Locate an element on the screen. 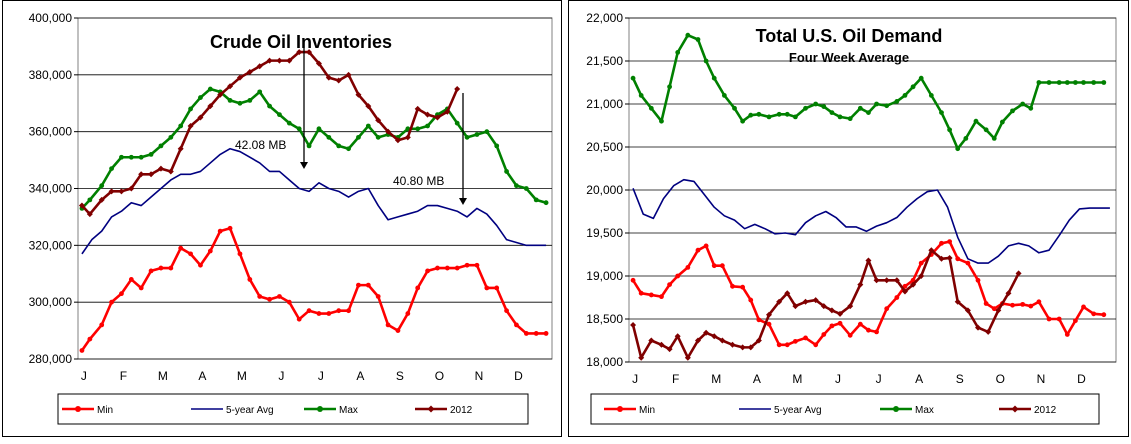 The width and height of the screenshot is (1131, 444). y-tick-label: 280,000 is located at coordinates (51, 359).